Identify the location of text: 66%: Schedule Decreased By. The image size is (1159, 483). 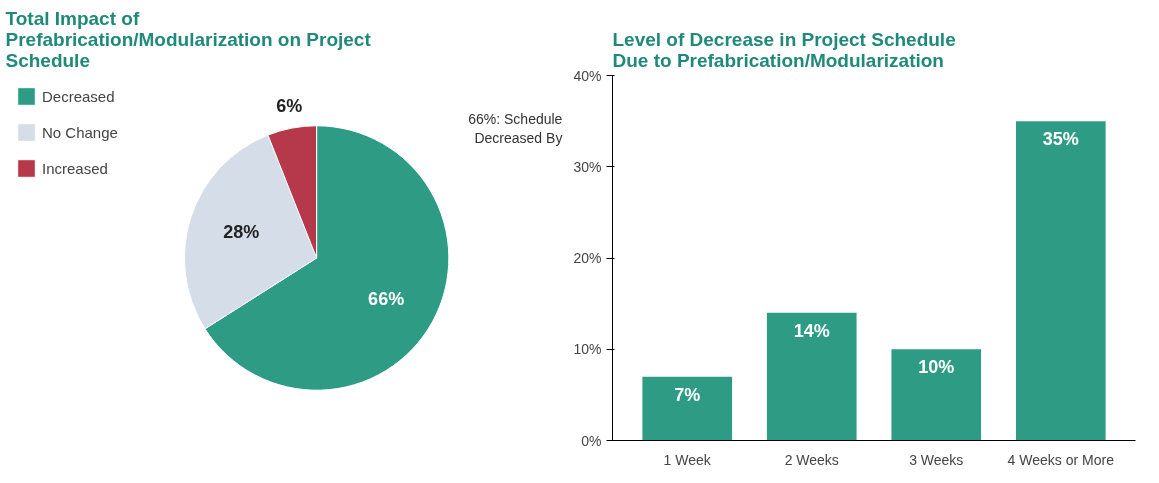
(515, 128).